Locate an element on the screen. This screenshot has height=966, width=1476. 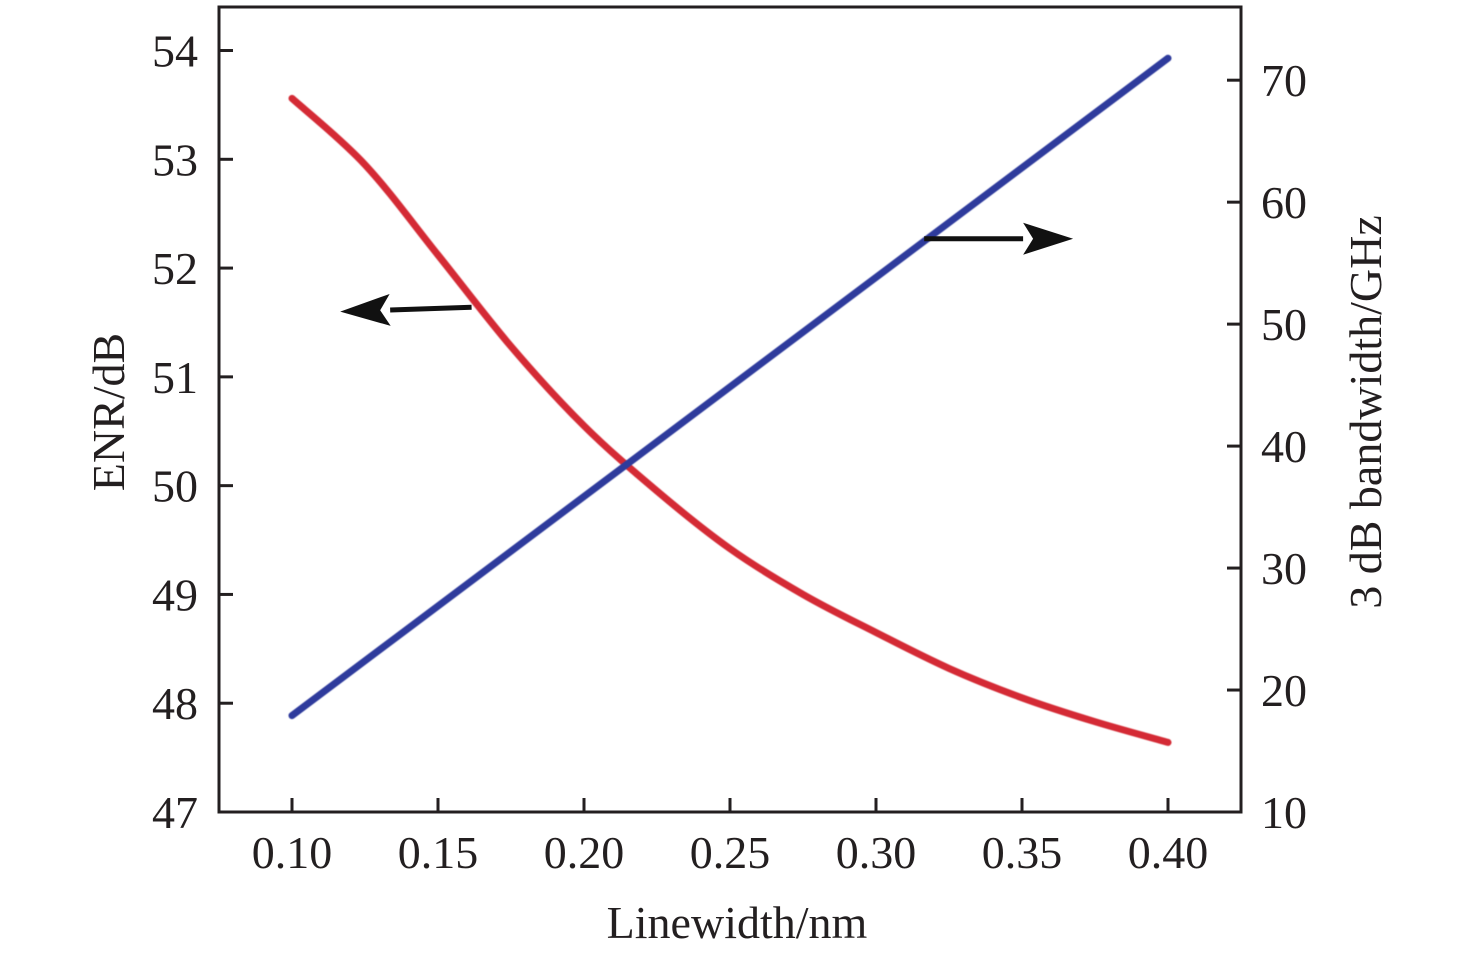
x-tick-label: 0.20 is located at coordinates (584, 852).